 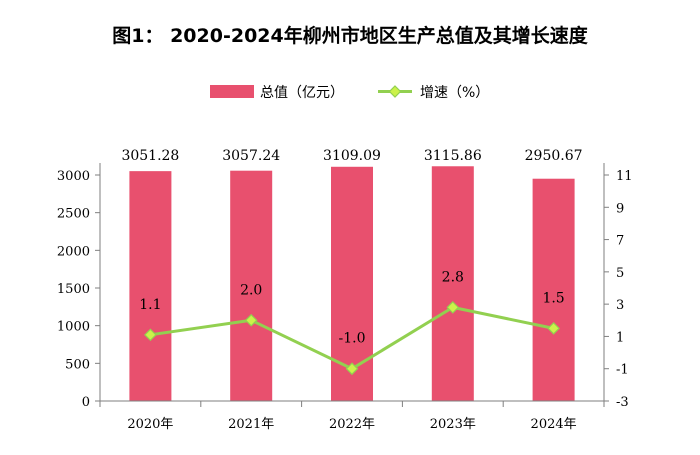 What do you see at coordinates (453, 277) in the screenshot?
I see `growth-value-label: 2.8` at bounding box center [453, 277].